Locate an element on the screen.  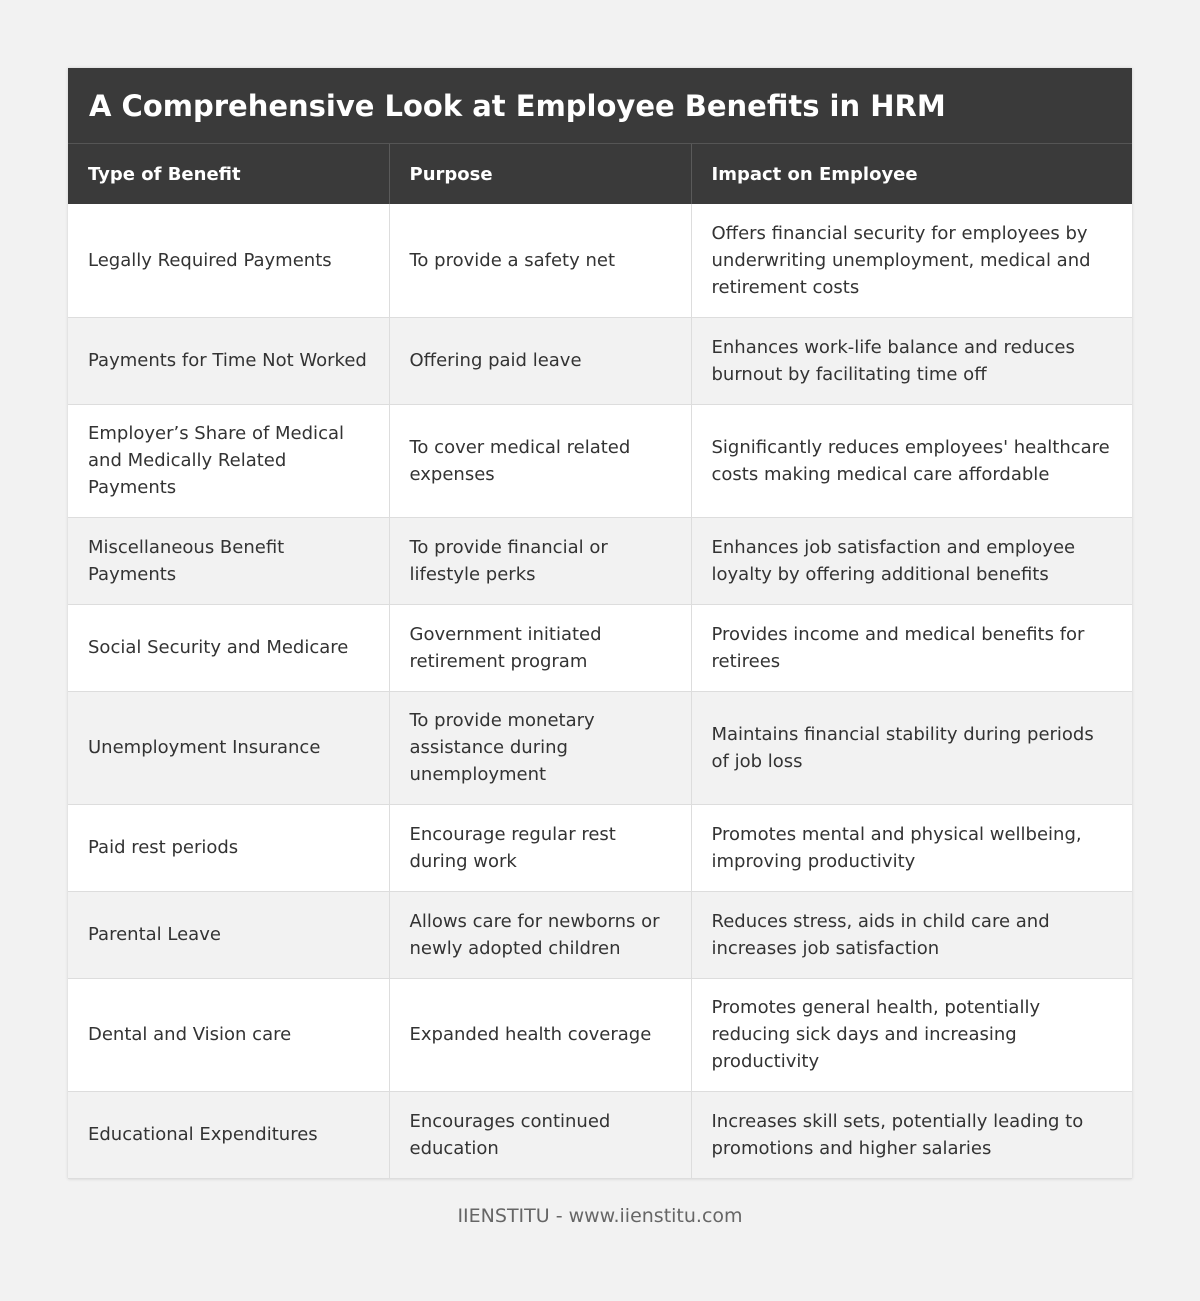
cell-type: Dental and Vision care is located at coordinates (229, 1035).